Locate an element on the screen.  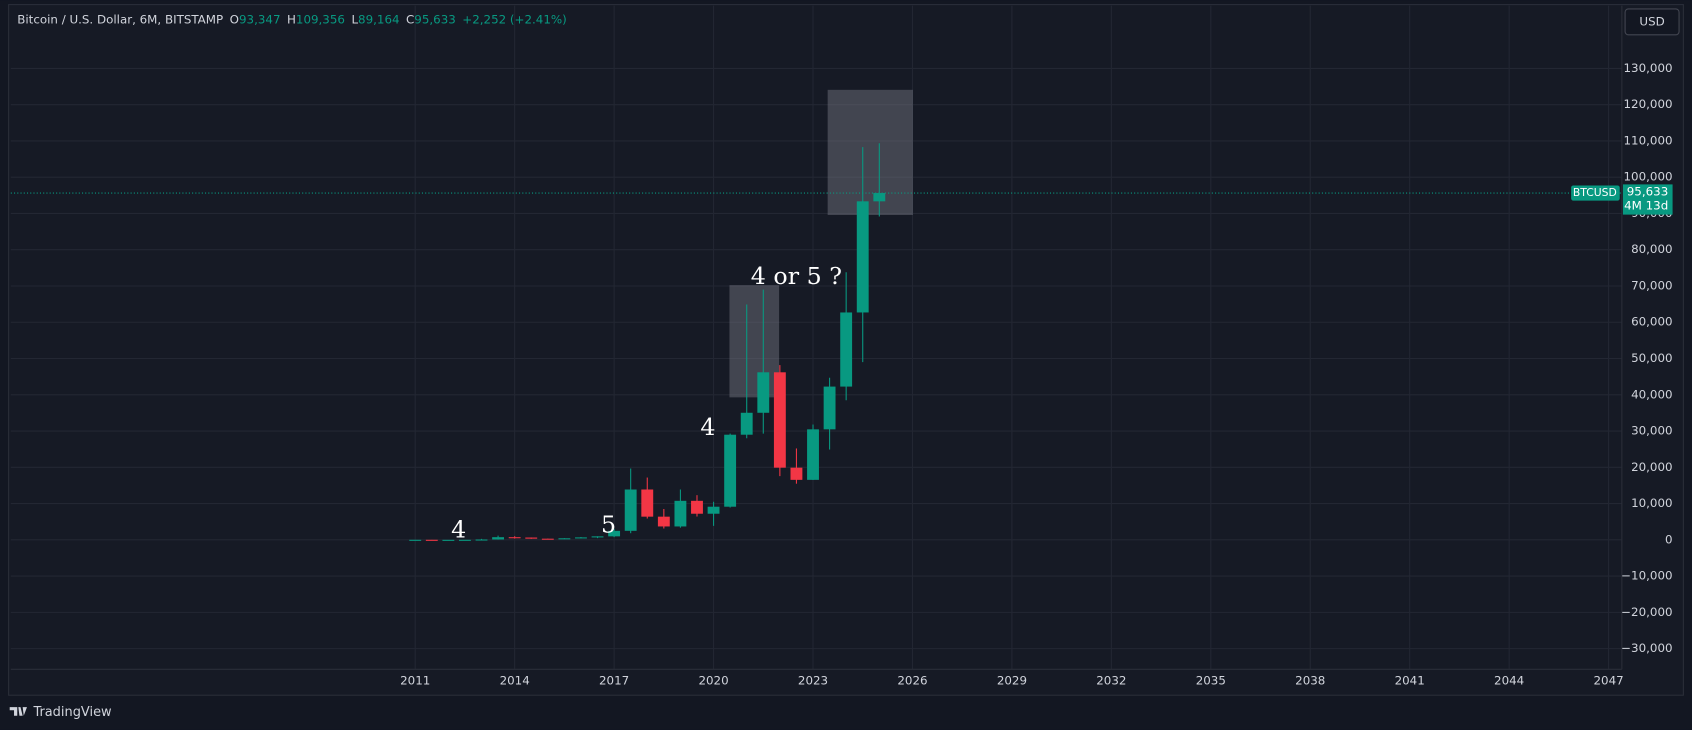
label: H is located at coordinates (291, 19).